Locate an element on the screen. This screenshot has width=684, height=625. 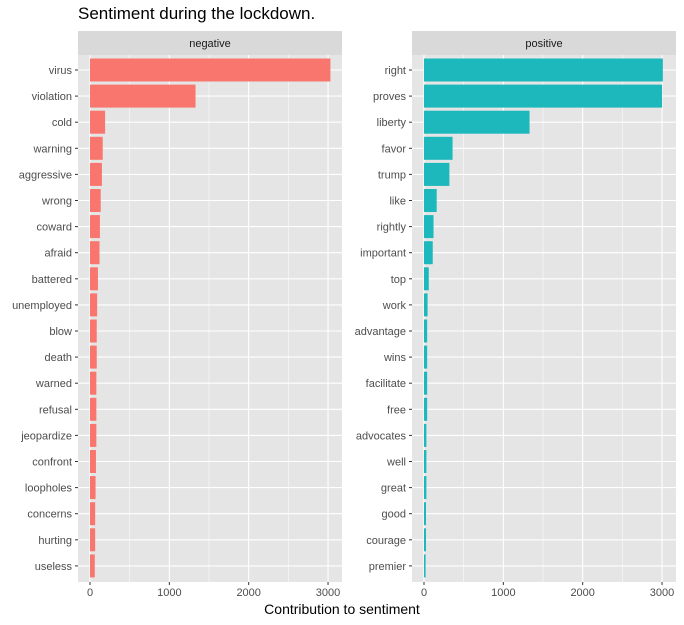
y-tick-label: like is located at coordinates (397, 202).